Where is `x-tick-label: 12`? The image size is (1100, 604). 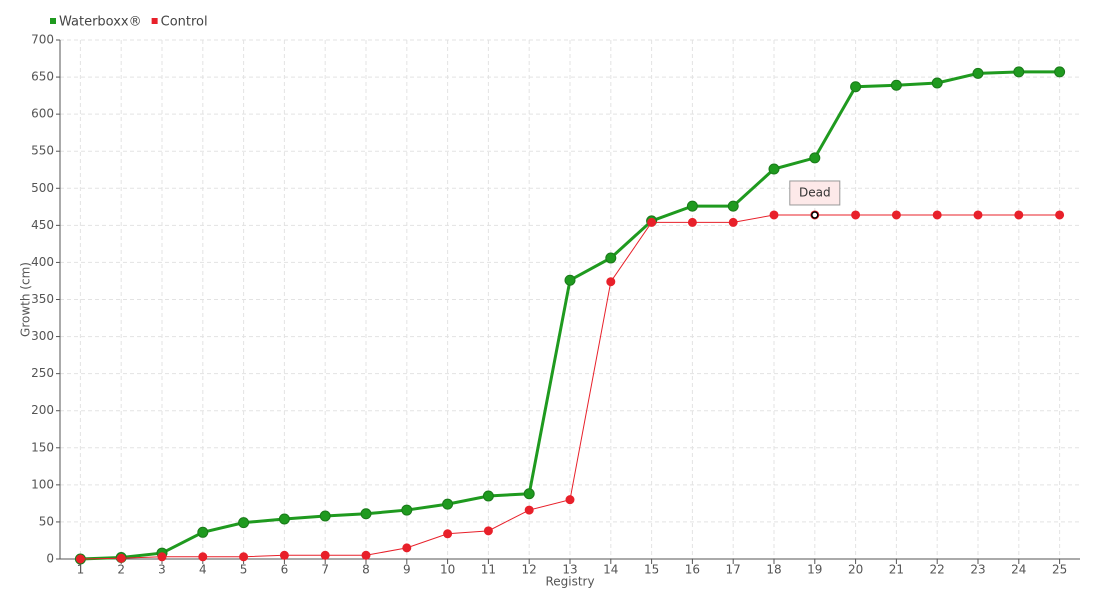 x-tick-label: 12 is located at coordinates (529, 570).